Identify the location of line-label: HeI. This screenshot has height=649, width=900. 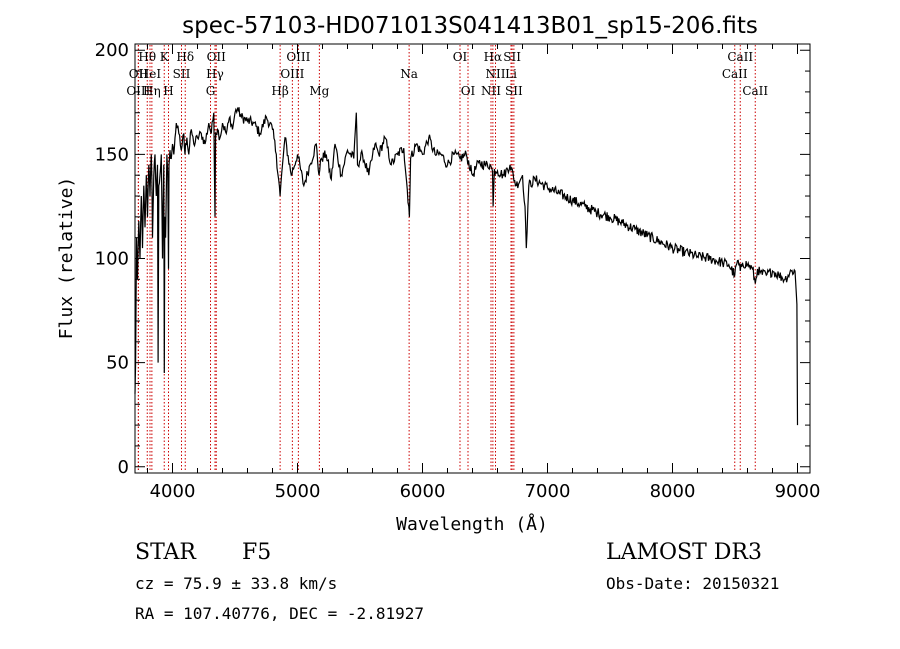
(150, 74).